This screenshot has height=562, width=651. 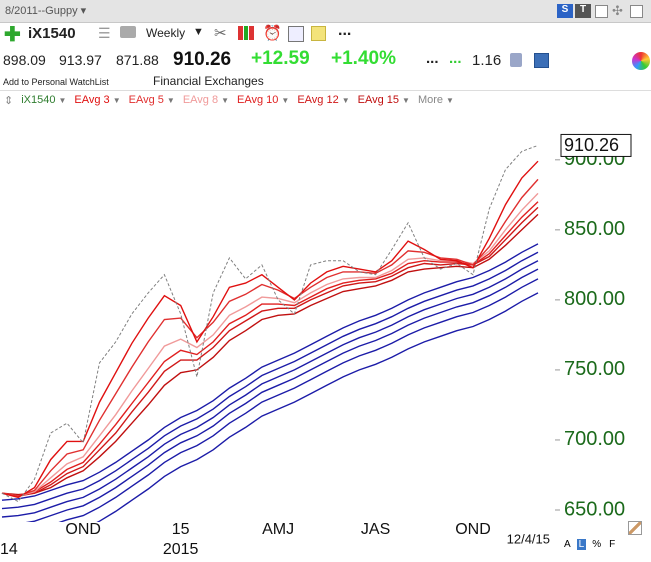 I want to click on add-icon: ✚, so click(x=12, y=35).